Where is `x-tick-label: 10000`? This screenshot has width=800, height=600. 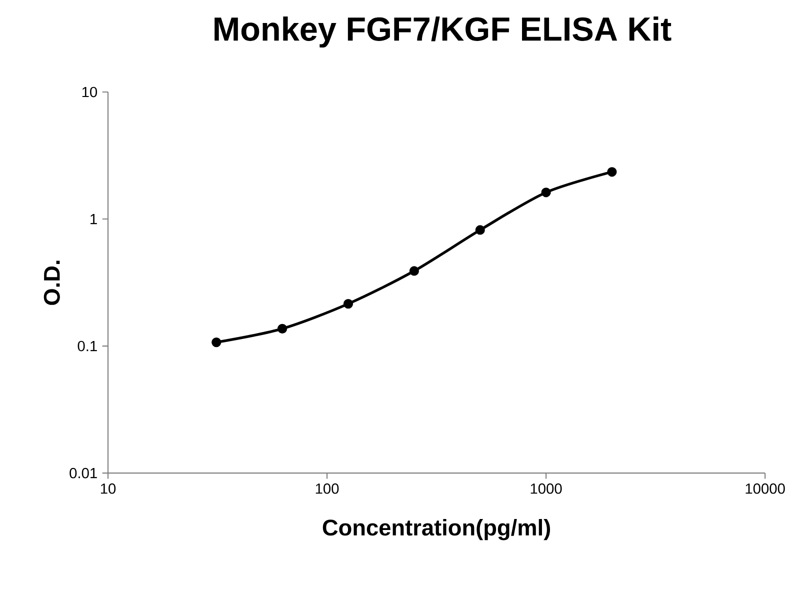
x-tick-label: 10000 is located at coordinates (765, 488).